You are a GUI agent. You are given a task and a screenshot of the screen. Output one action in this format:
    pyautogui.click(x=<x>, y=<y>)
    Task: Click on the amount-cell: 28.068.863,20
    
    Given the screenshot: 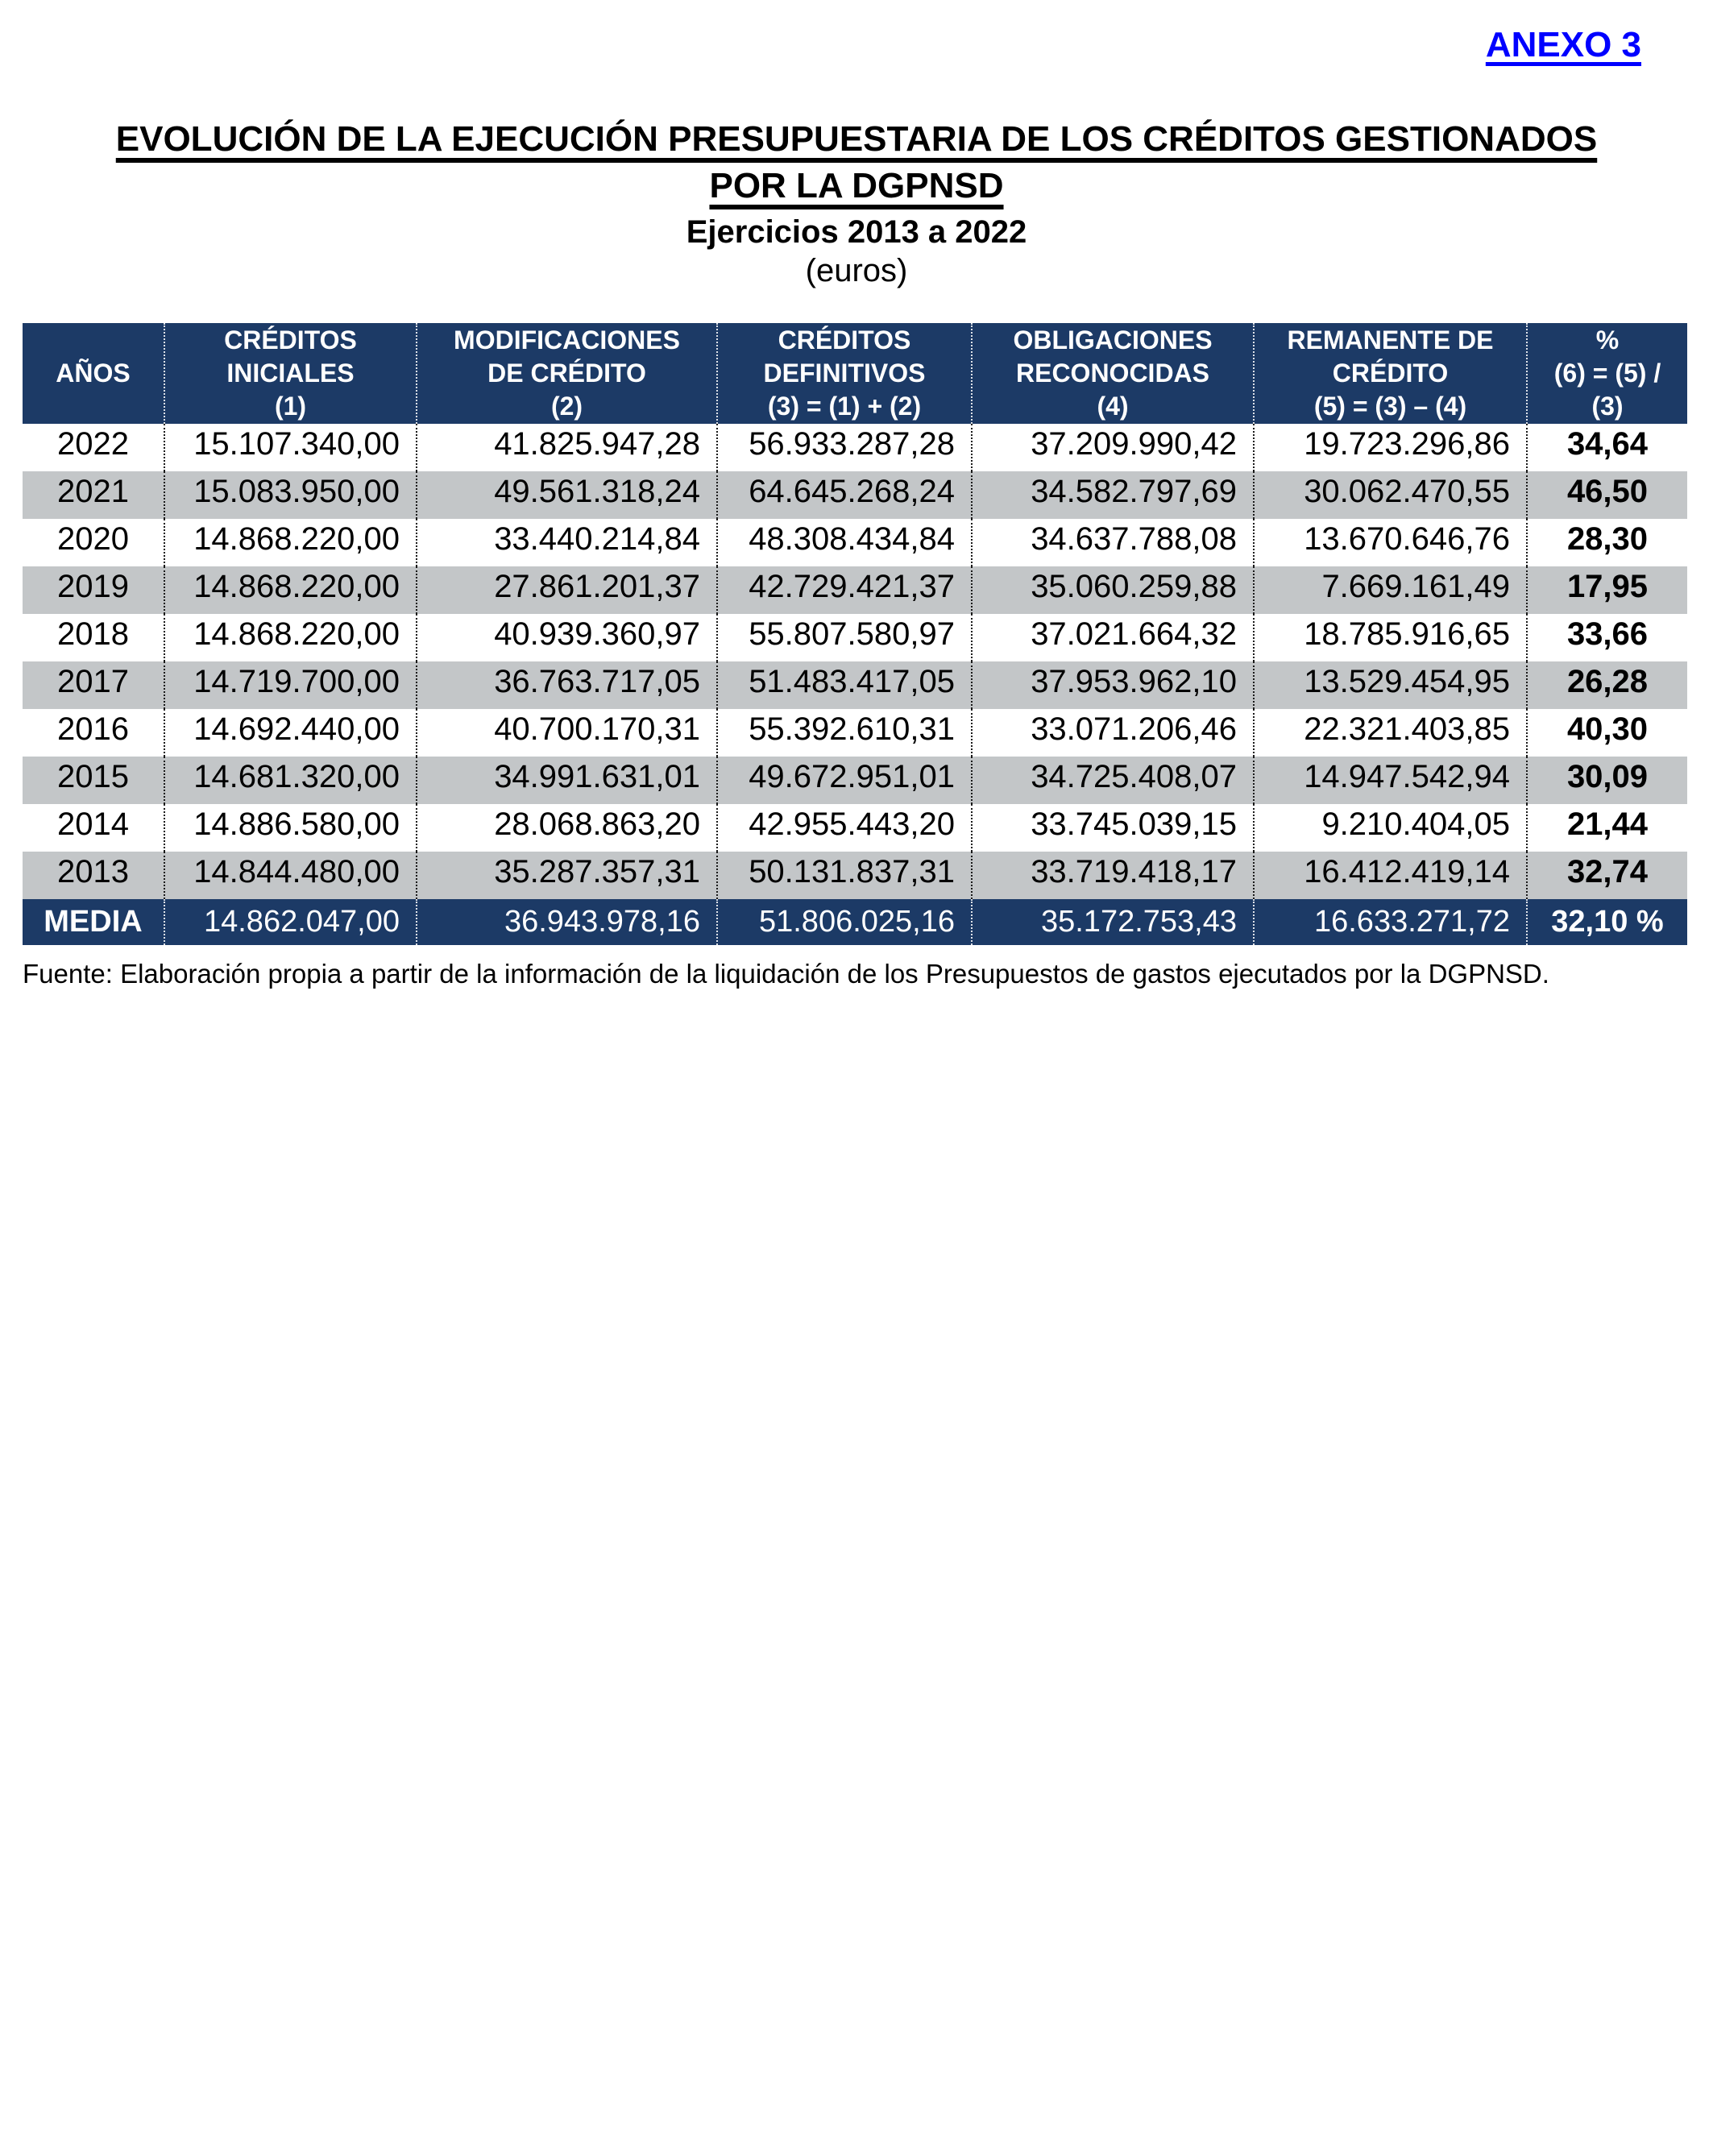 What is the action you would take?
    pyautogui.click(x=566, y=828)
    